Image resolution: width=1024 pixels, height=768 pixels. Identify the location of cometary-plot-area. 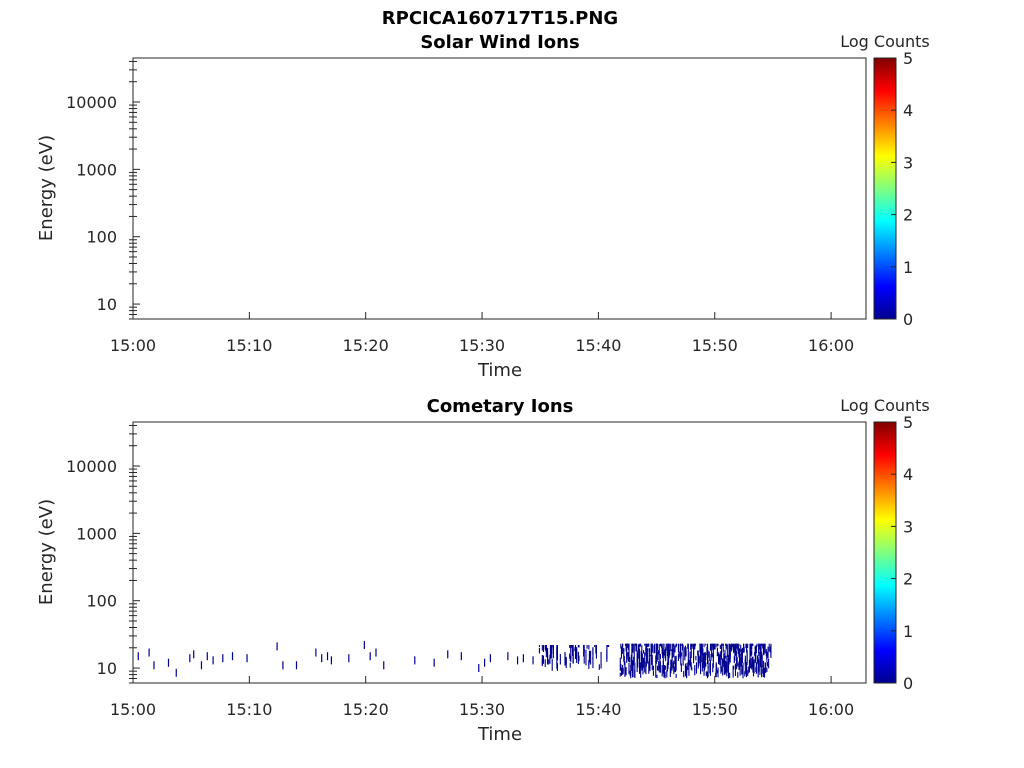
(454, 659).